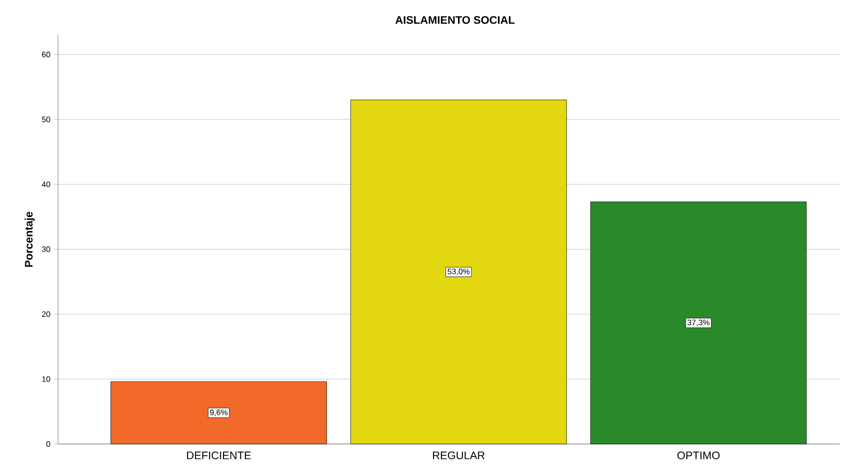 The image size is (850, 468). I want to click on x-tick-label: OPTIMO, so click(698, 456).